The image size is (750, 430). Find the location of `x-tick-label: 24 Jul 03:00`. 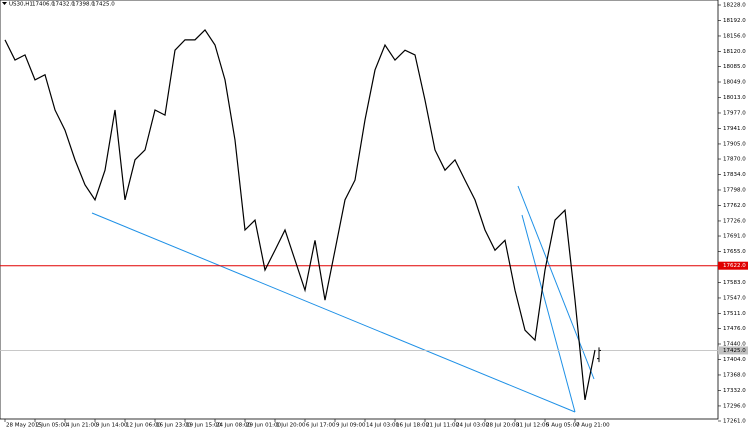

x-tick-label: 24 Jul 03:00 is located at coordinates (472, 426).